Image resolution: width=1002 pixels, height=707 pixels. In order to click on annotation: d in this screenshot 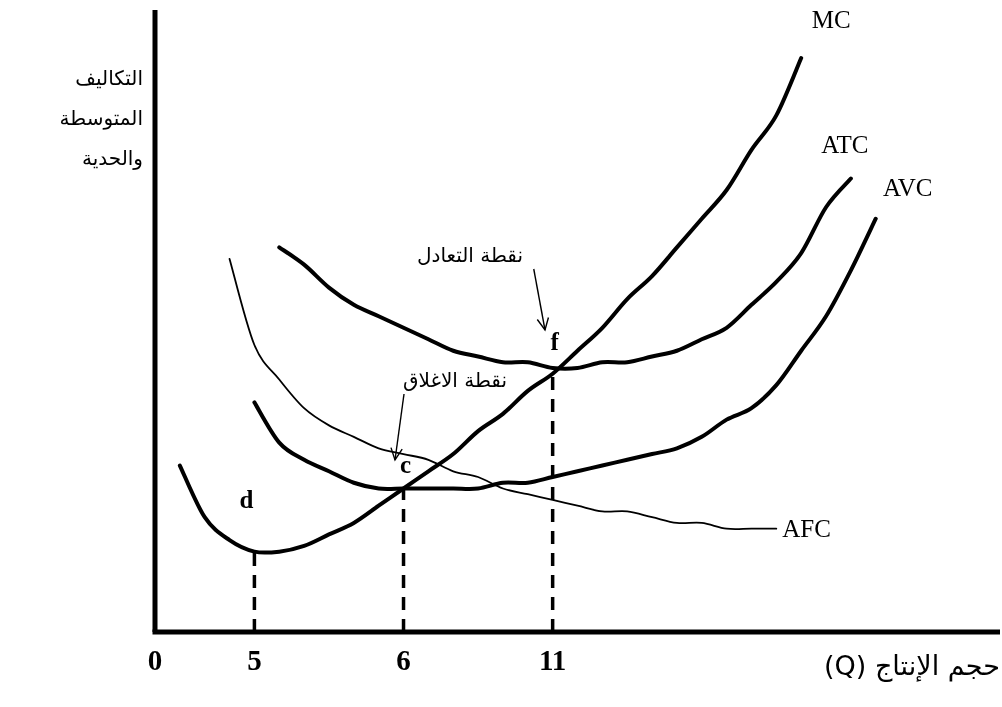, I will do `click(246, 499)`.